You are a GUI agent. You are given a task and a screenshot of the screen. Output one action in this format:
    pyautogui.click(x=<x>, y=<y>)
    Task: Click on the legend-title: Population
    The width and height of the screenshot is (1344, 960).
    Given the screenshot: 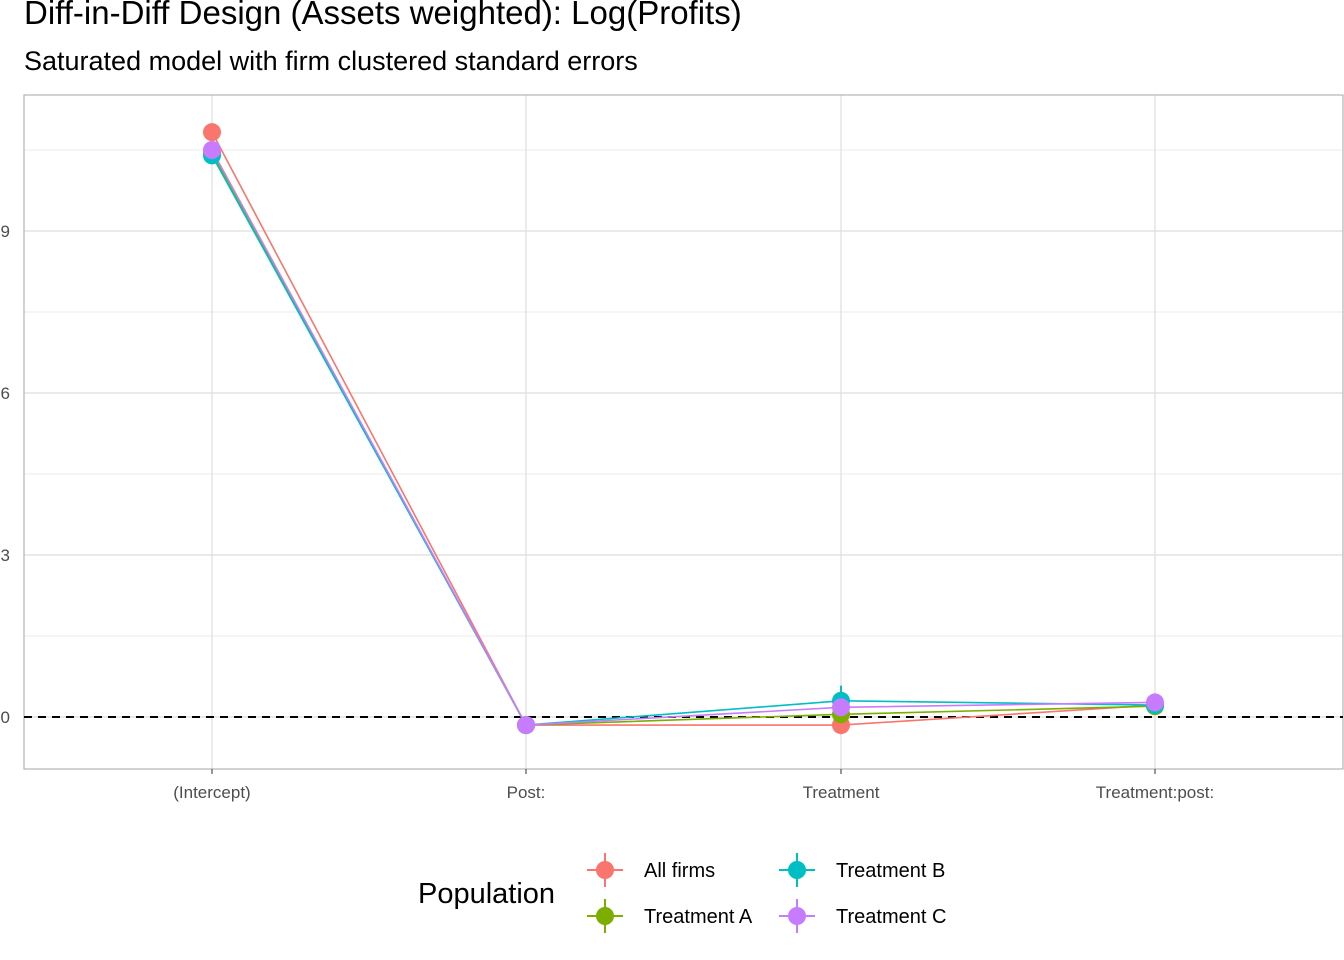 What is the action you would take?
    pyautogui.click(x=486, y=894)
    